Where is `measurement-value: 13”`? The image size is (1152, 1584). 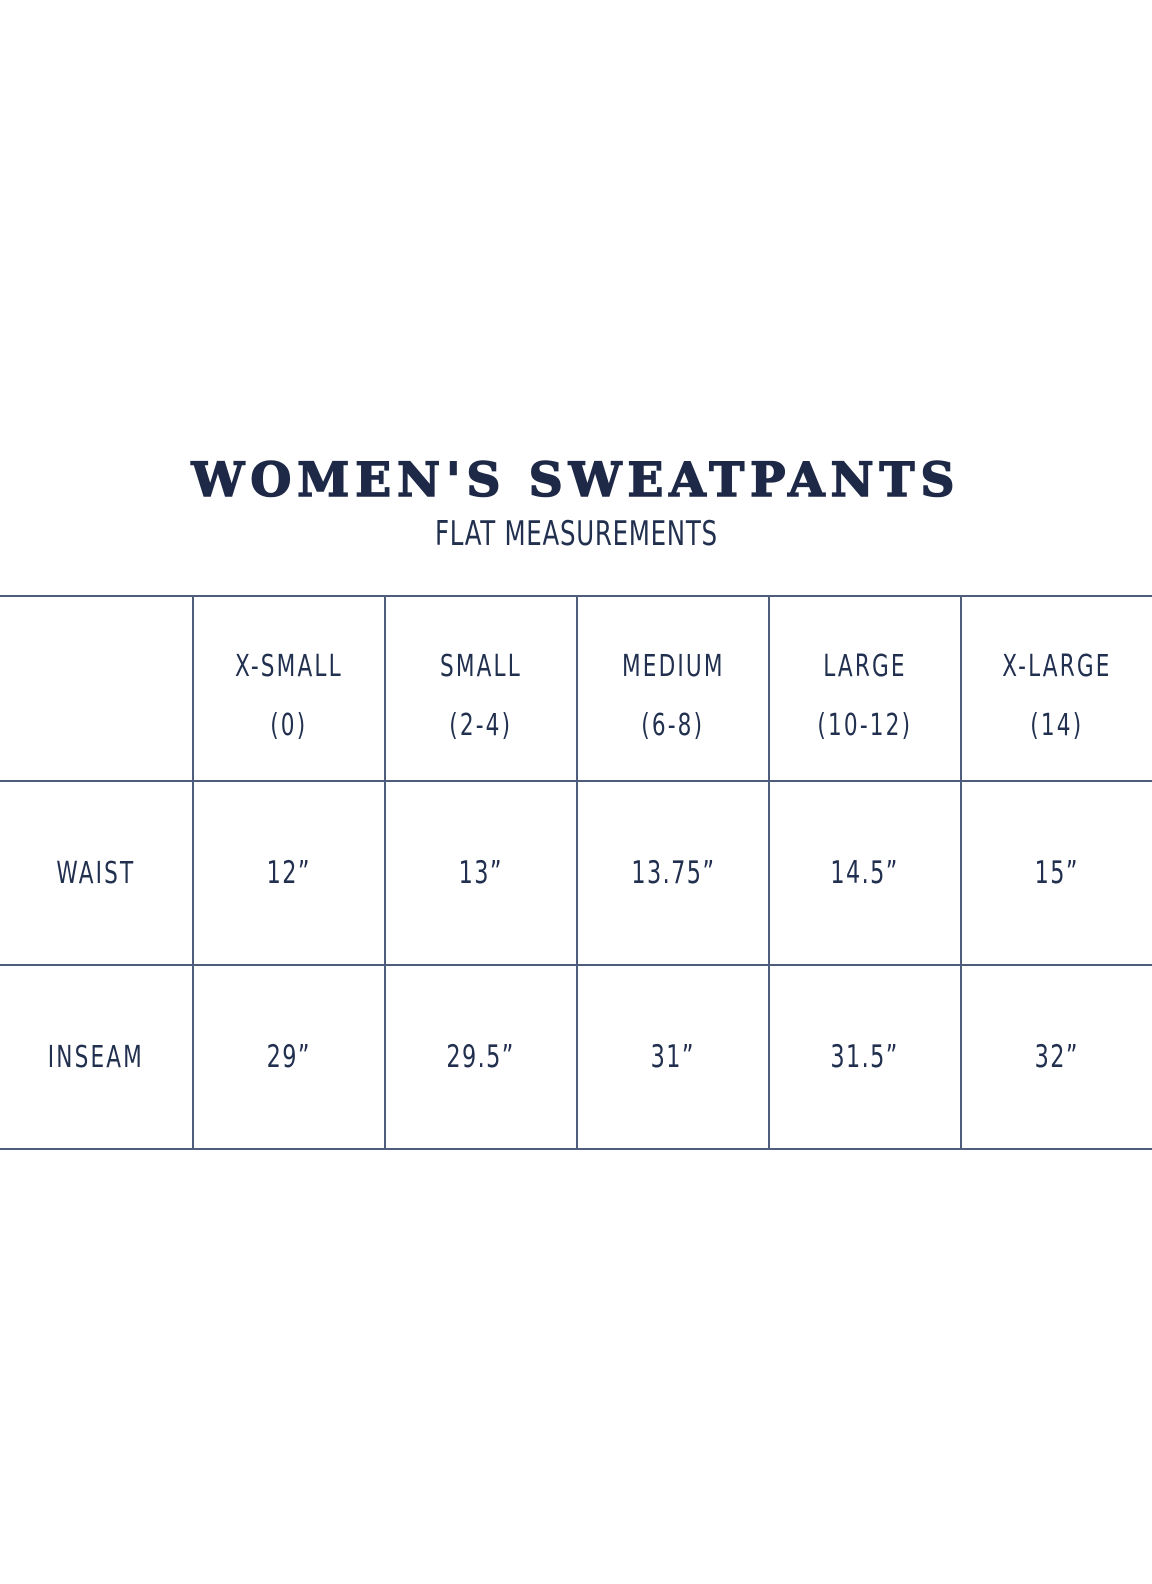
measurement-value: 13” is located at coordinates (481, 873).